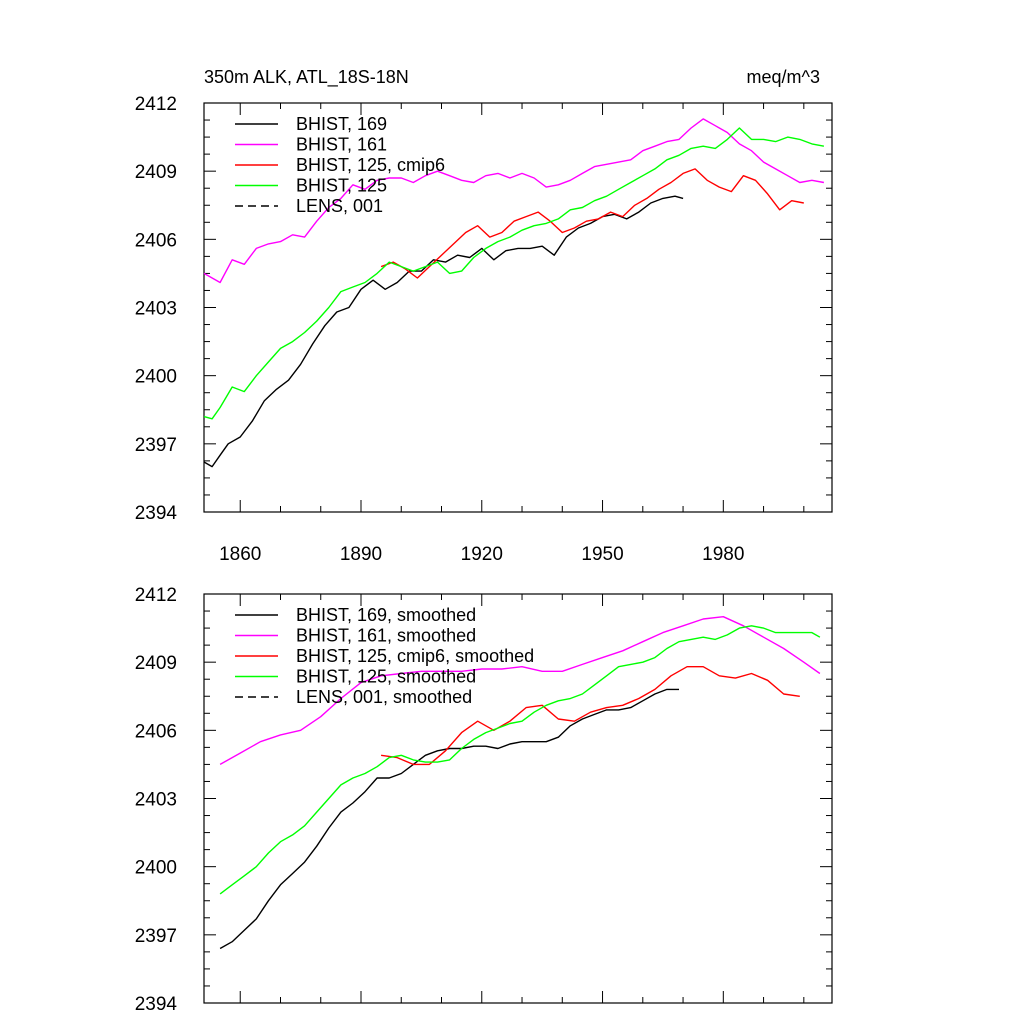  Describe the element at coordinates (341, 186) in the screenshot. I see `legend-label: BHIST, 125` at that location.